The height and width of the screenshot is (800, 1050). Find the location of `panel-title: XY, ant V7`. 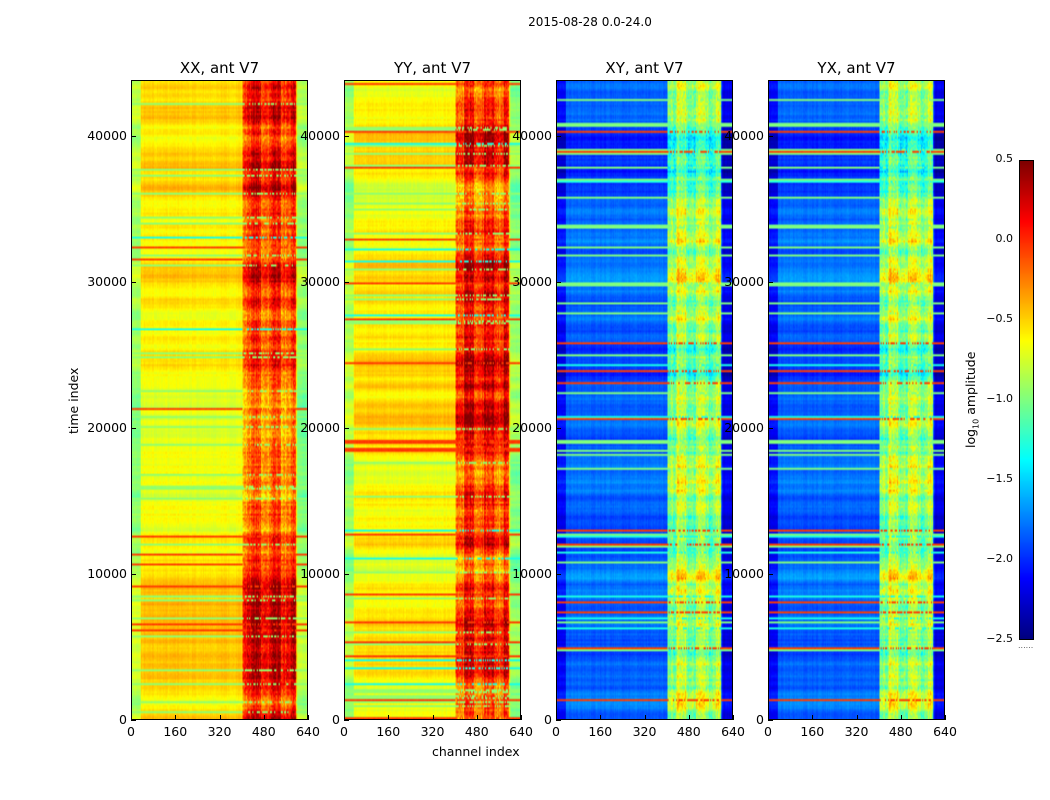

panel-title: XY, ant V7 is located at coordinates (644, 68).